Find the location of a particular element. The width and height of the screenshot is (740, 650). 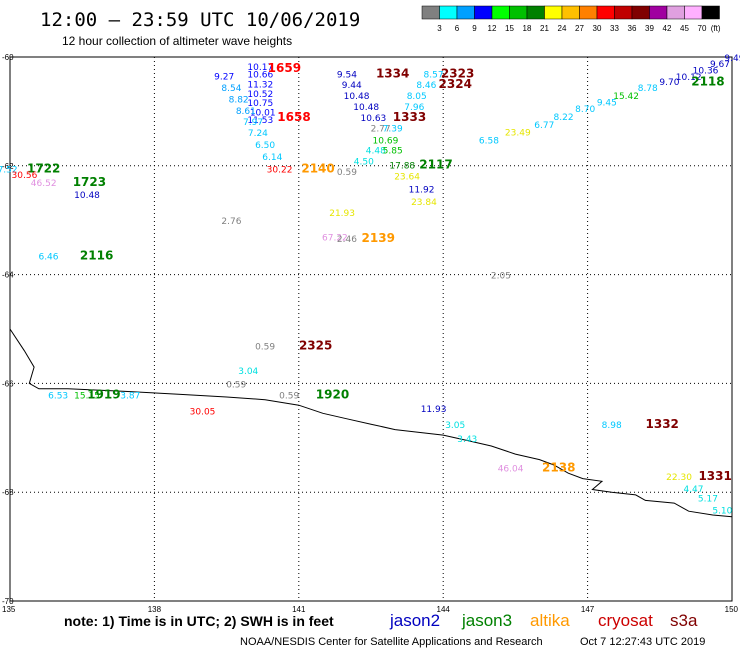

wave-height-label: 4.47 is located at coordinates (693, 490).